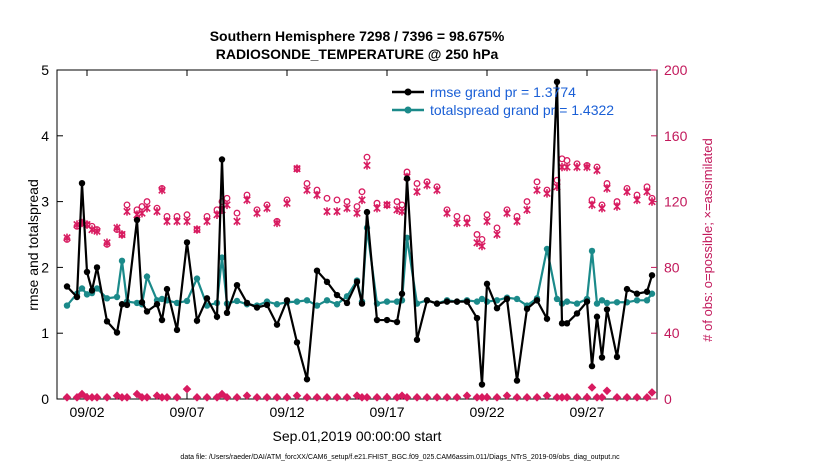 The width and height of the screenshot is (830, 470). I want to click on y-axis-right-label: # of obs: o=possible; ×=assimilated, so click(707, 239).